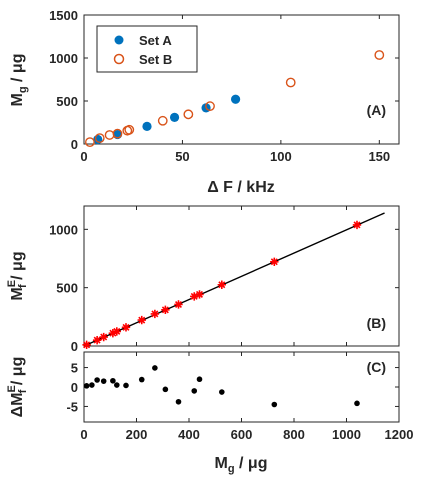  I want to click on x-tick-label: 1000, so click(346, 434).